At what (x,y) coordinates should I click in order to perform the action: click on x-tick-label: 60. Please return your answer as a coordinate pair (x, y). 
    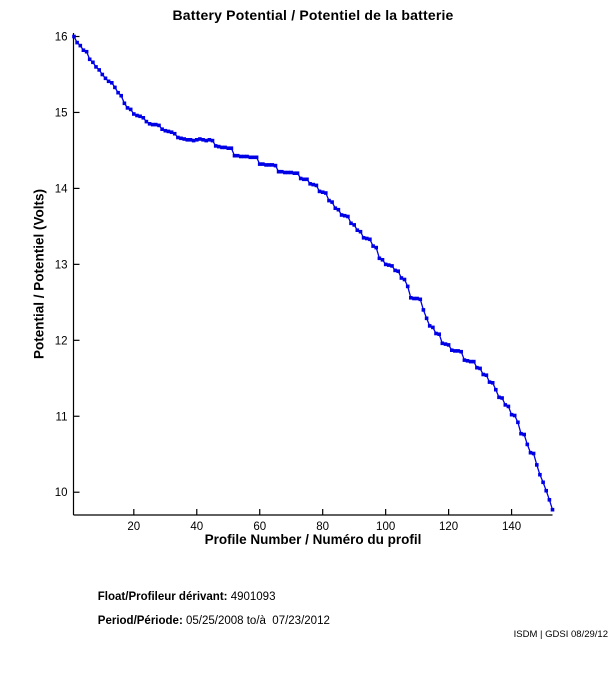
    Looking at the image, I should click on (259, 527).